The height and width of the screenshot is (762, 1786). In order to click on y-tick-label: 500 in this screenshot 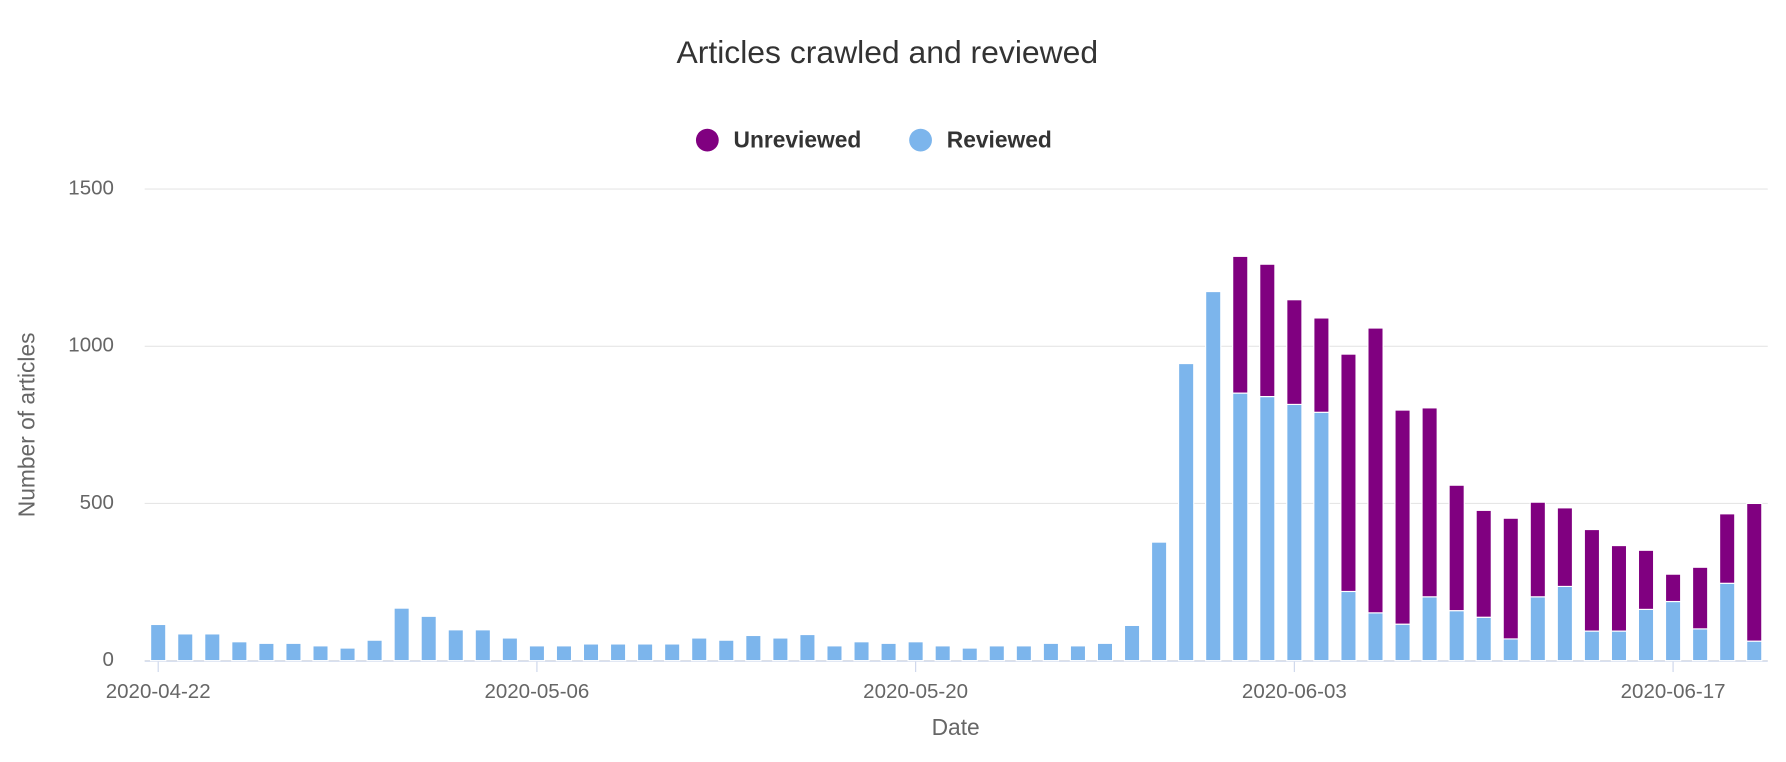, I will do `click(97, 502)`.